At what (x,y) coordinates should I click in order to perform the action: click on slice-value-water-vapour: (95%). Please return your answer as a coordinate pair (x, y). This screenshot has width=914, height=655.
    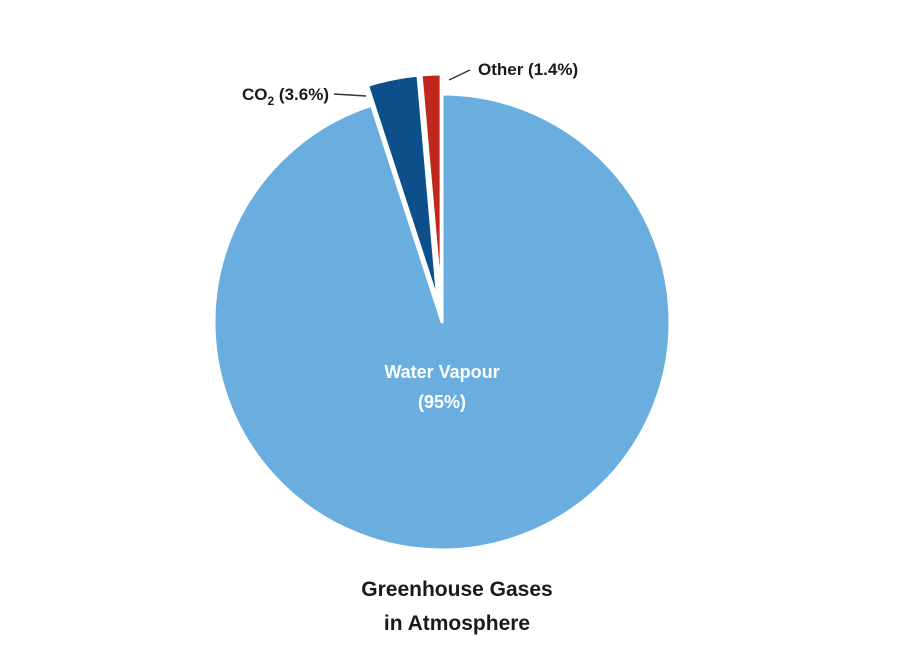
    Looking at the image, I should click on (442, 402).